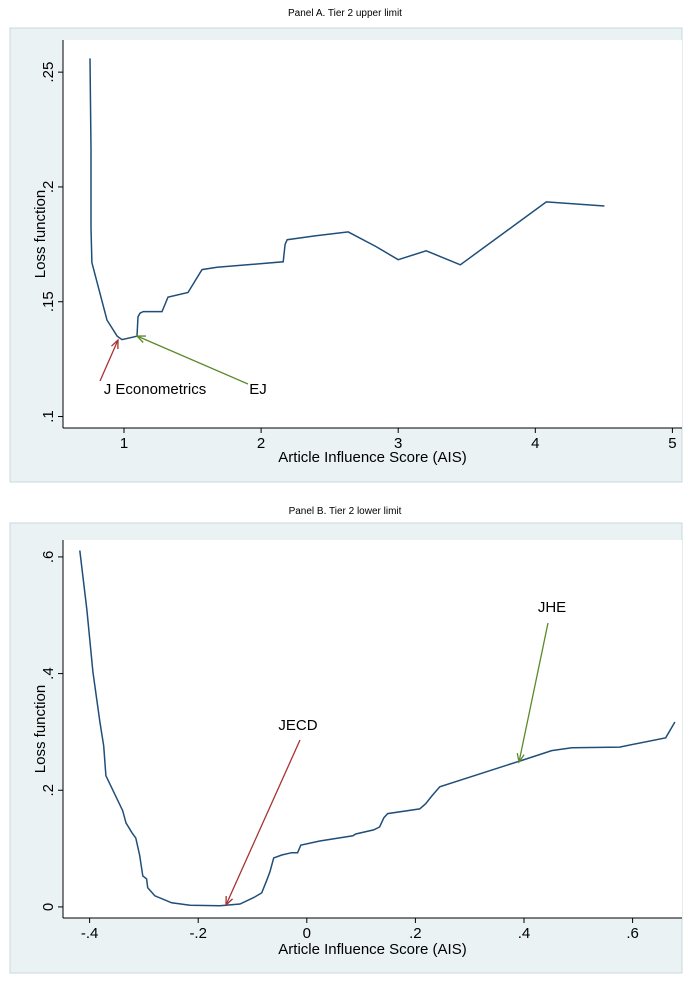  I want to click on y-tick-label: .6, so click(48, 557).